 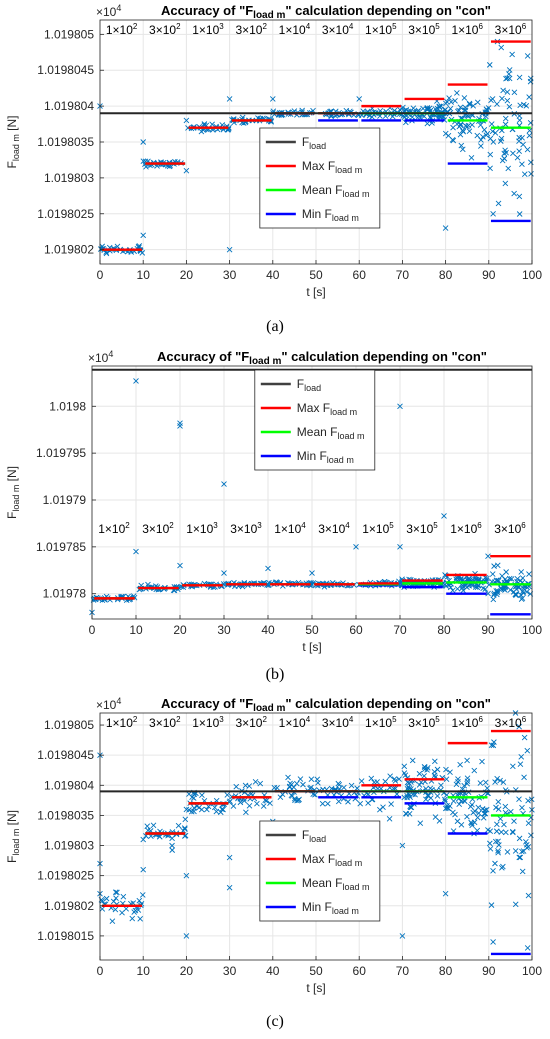 I want to click on con-label: 3×10³, so click(x=246, y=528).